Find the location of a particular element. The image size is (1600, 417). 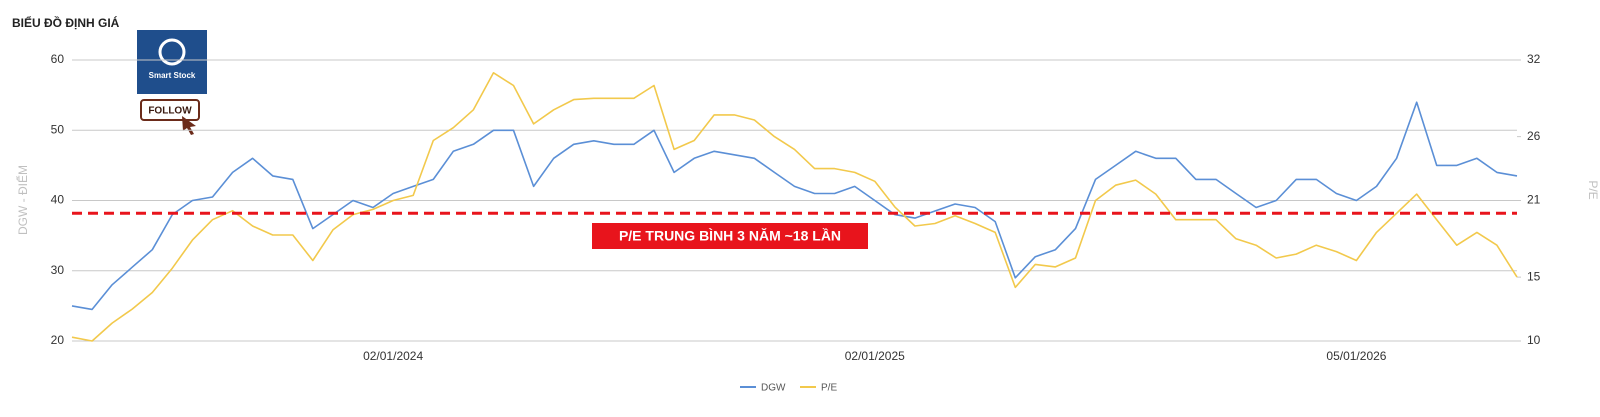

y-tick-label: 40 is located at coordinates (58, 200).